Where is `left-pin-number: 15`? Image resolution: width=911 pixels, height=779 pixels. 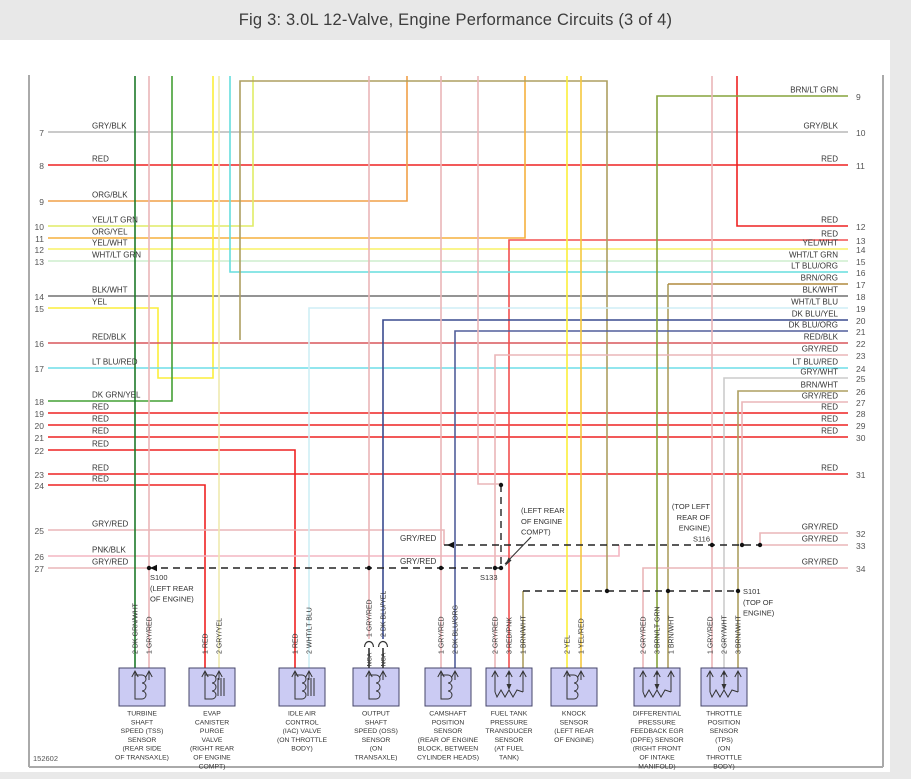
left-pin-number: 15 is located at coordinates (40, 309).